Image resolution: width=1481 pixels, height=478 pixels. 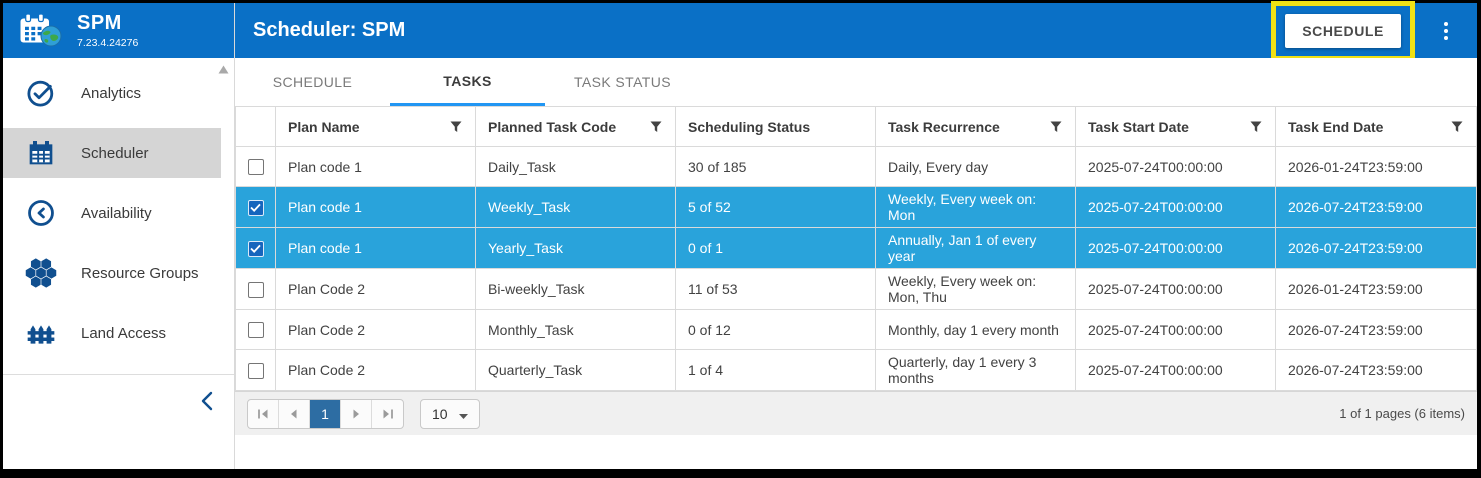 What do you see at coordinates (575, 207) in the screenshot?
I see `cell-task-code: Weekly_Task` at bounding box center [575, 207].